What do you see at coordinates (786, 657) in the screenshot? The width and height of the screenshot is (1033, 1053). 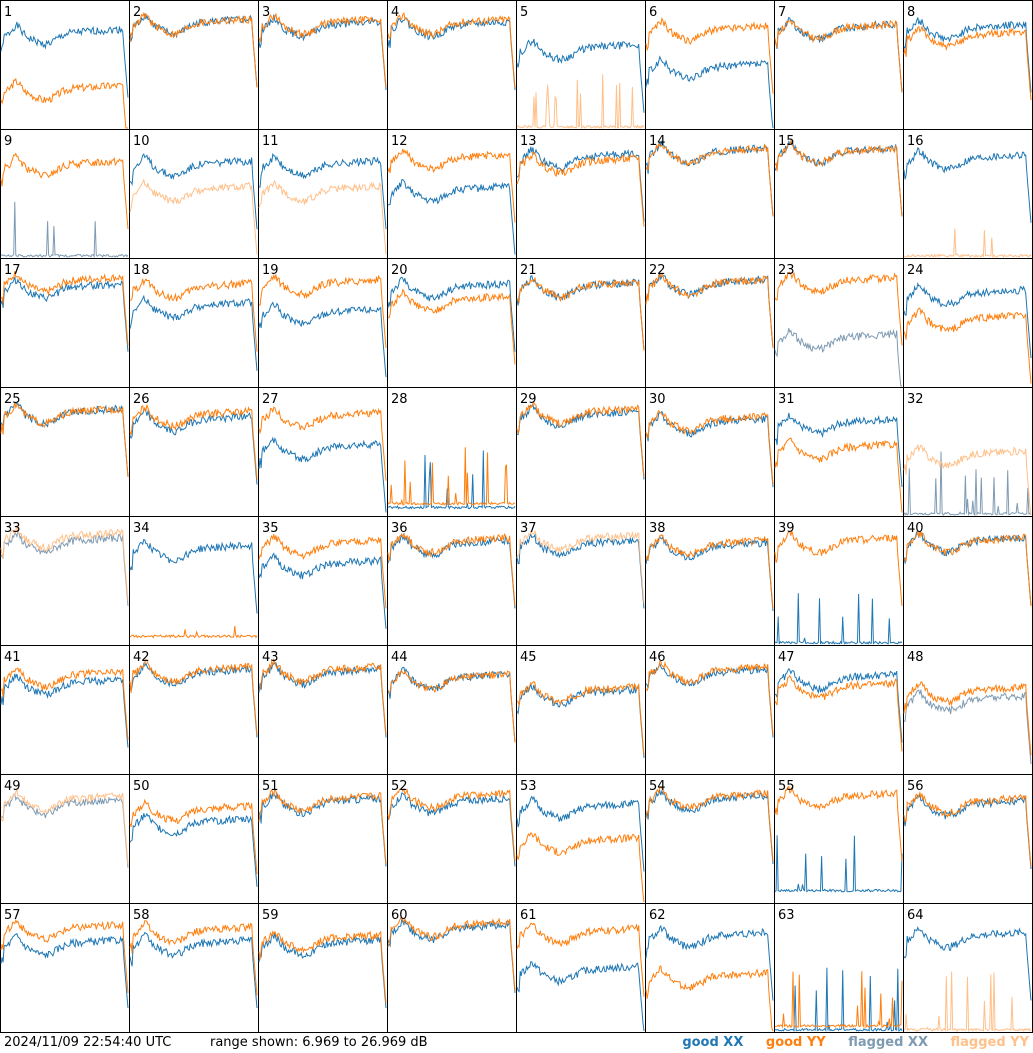 I see `panel-label: 47` at bounding box center [786, 657].